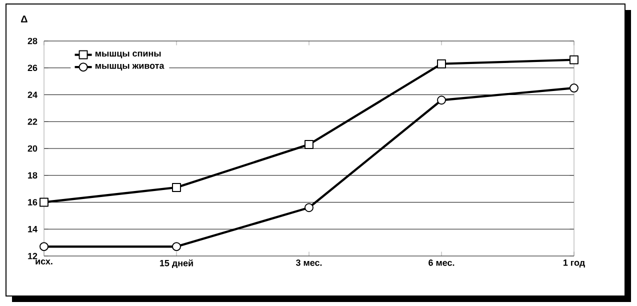  What do you see at coordinates (33, 202) in the screenshot?
I see `y-tick-label: 16` at bounding box center [33, 202].